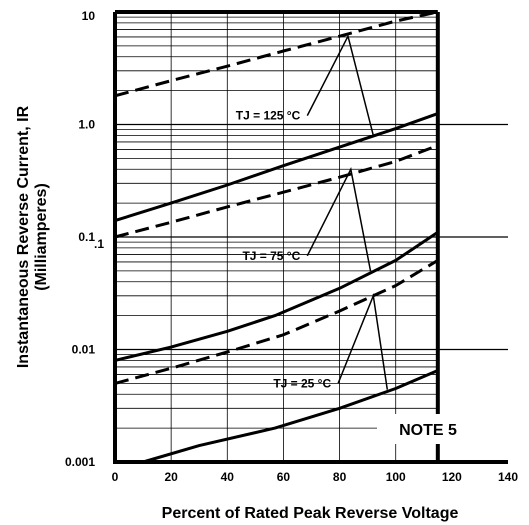 The height and width of the screenshot is (525, 529). I want to click on x-tick-label: 80, so click(340, 477).